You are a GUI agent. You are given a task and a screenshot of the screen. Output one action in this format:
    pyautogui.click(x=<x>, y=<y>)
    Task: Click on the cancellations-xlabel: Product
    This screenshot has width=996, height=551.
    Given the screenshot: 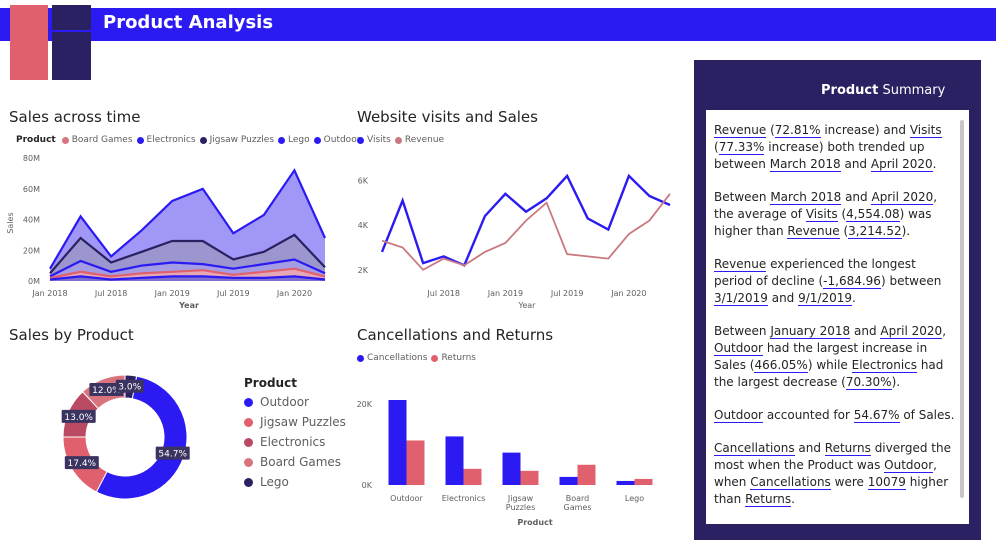 What is the action you would take?
    pyautogui.click(x=534, y=522)
    